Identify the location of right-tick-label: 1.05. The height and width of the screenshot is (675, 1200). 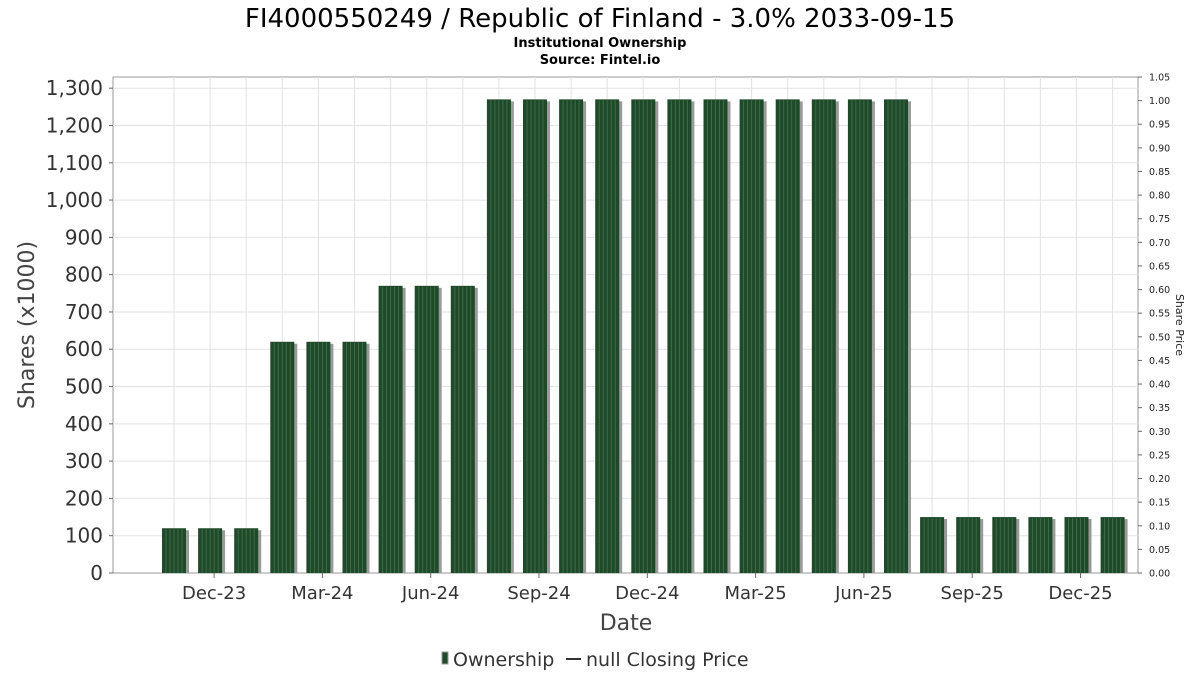
(1159, 78).